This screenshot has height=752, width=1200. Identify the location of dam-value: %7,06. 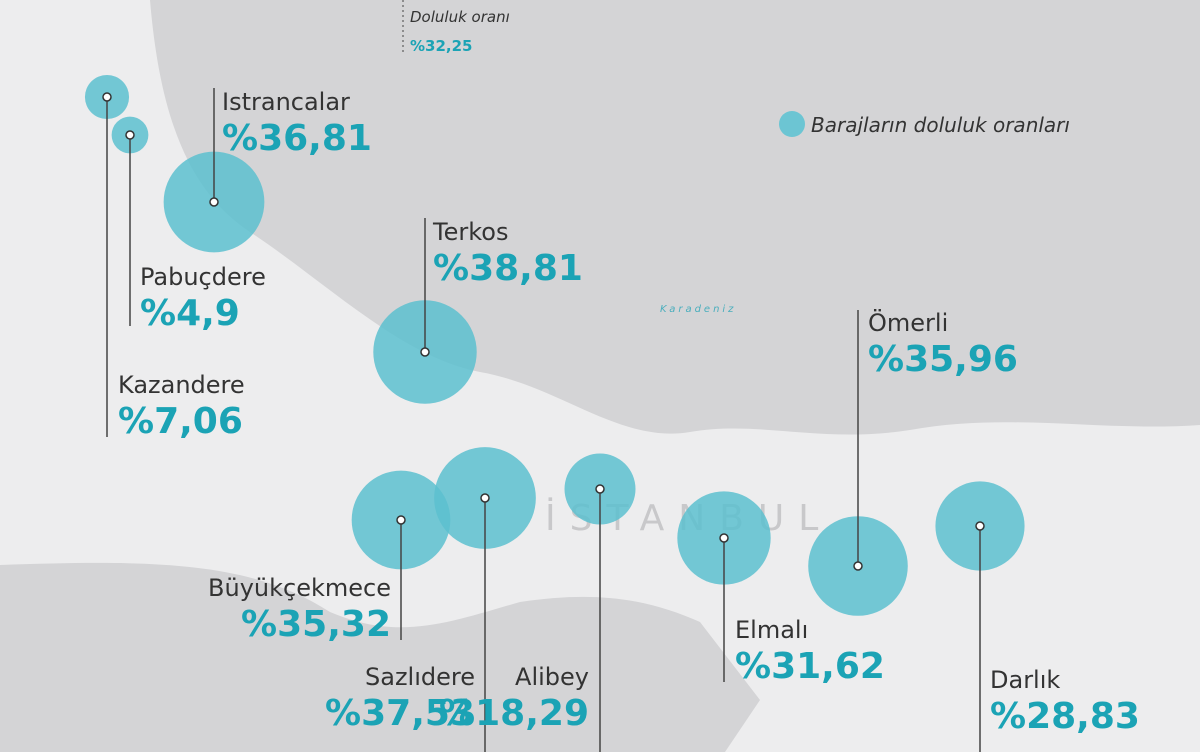
(180, 421).